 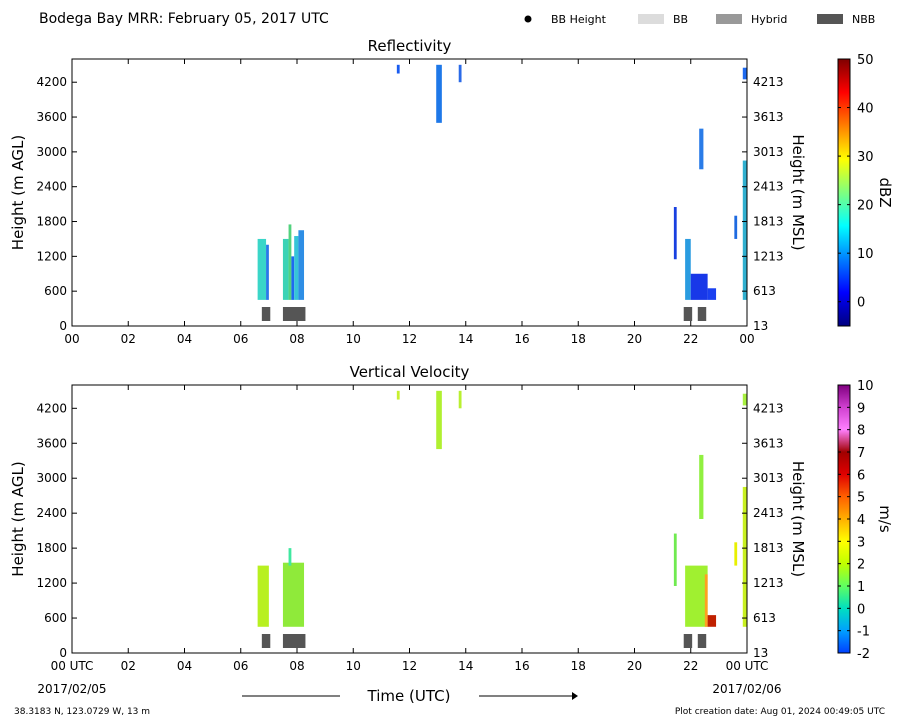 What do you see at coordinates (240, 339) in the screenshot?
I see `x-tick-label: 06` at bounding box center [240, 339].